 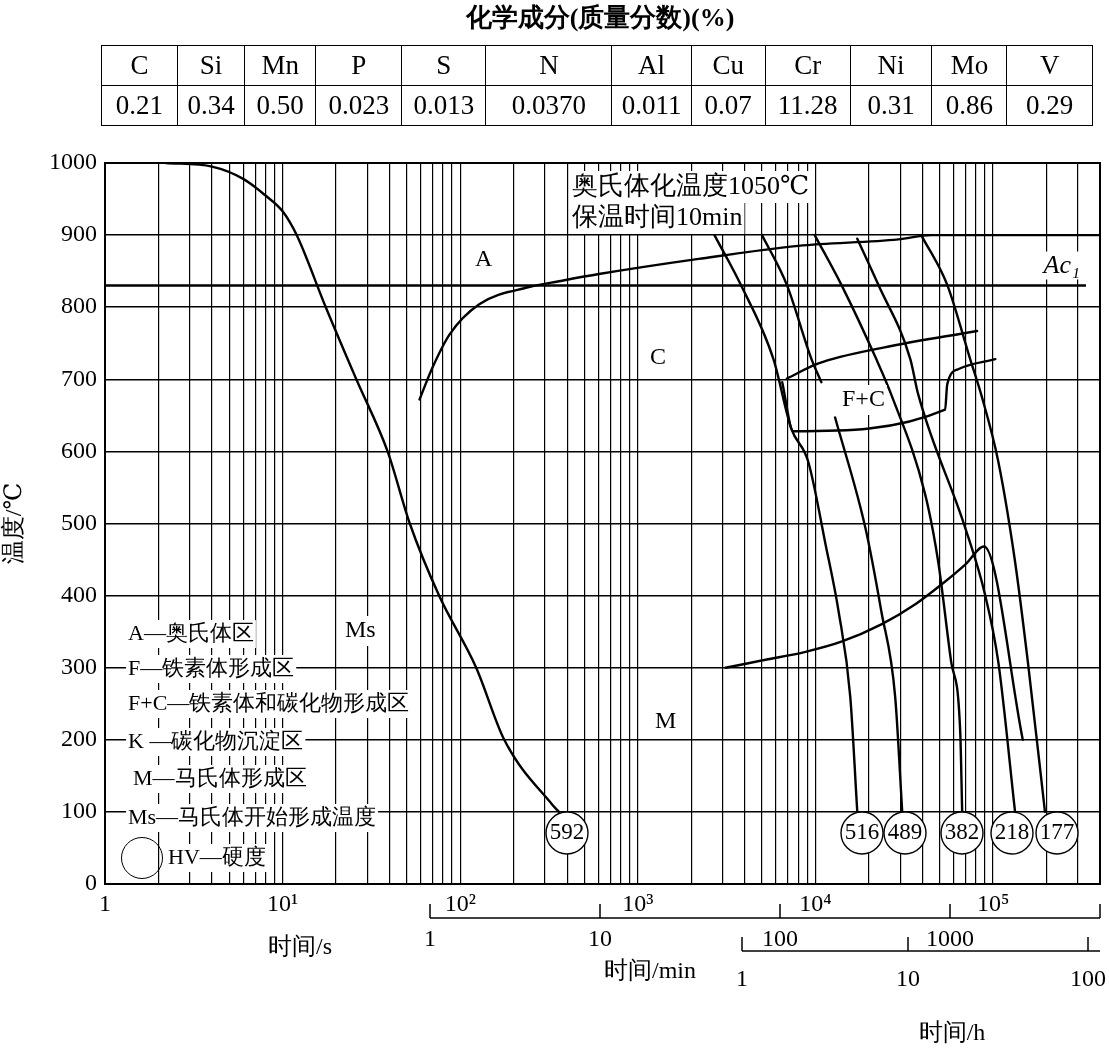 I want to click on y-tick-label: 0, so click(x=91, y=882).